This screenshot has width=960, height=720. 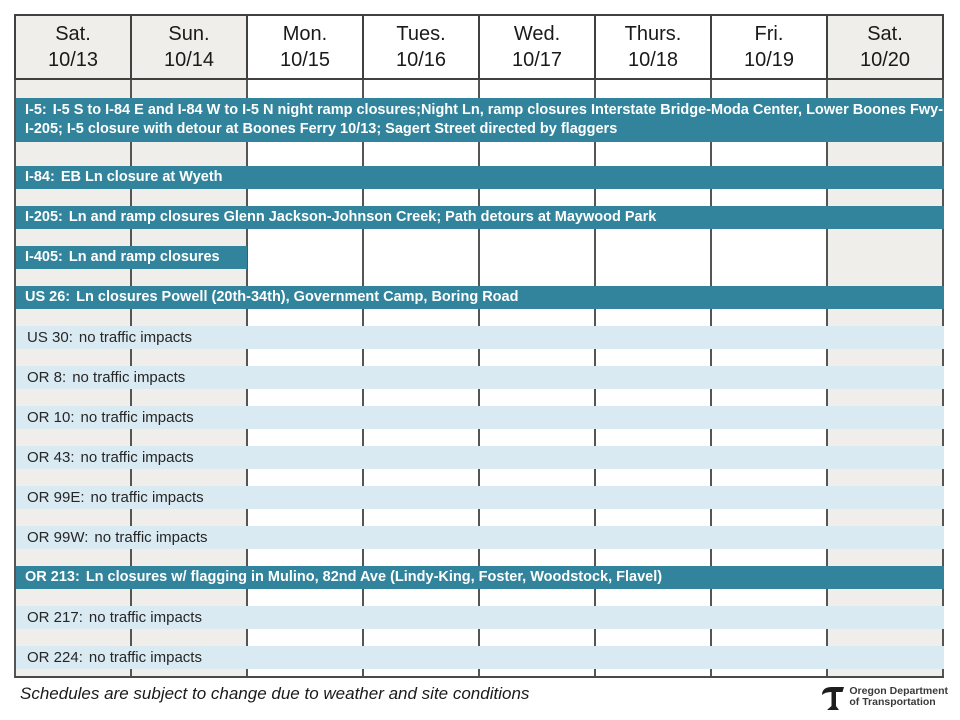 I want to click on no-impact-bar-or99e: OR 99E: no traffic impacts, so click(x=480, y=497).